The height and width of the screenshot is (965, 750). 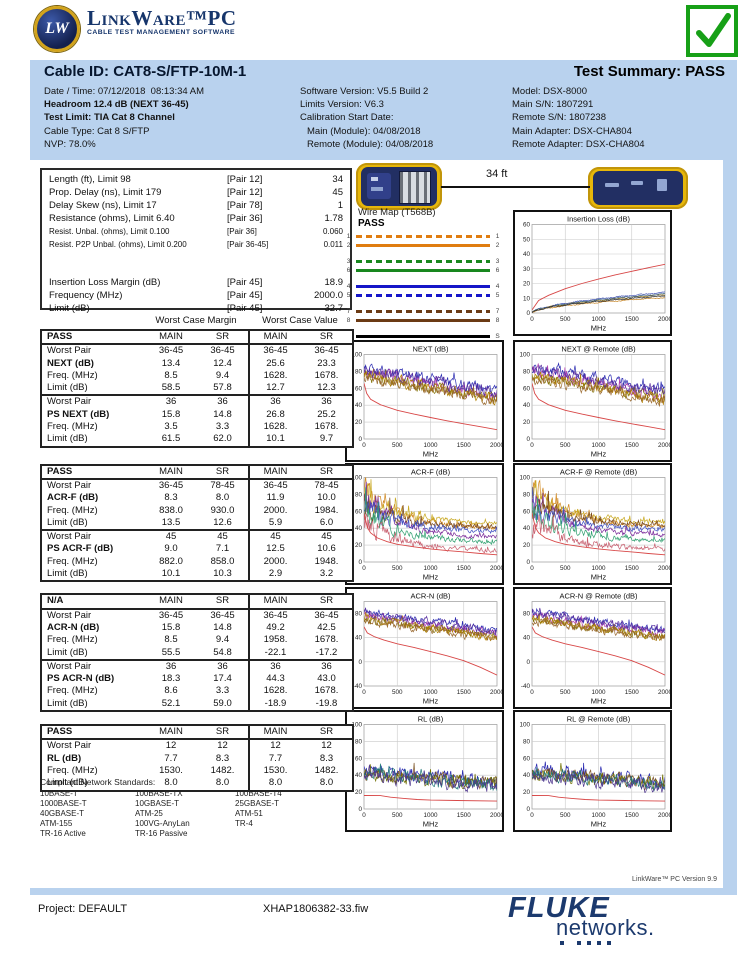 What do you see at coordinates (171, 733) in the screenshot?
I see `table-col-header: MAIN` at bounding box center [171, 733].